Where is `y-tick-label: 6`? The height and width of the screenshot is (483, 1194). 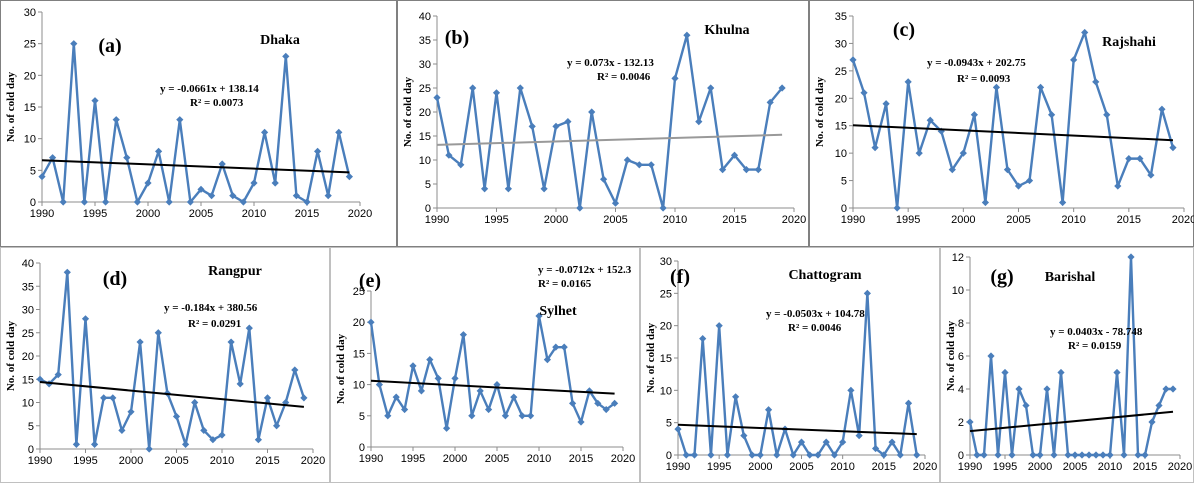 y-tick-label: 6 is located at coordinates (961, 357).